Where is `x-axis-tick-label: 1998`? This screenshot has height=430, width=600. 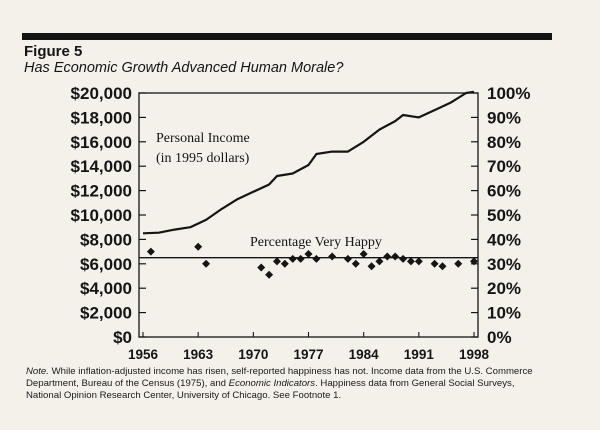 x-axis-tick-label: 1998 is located at coordinates (474, 354).